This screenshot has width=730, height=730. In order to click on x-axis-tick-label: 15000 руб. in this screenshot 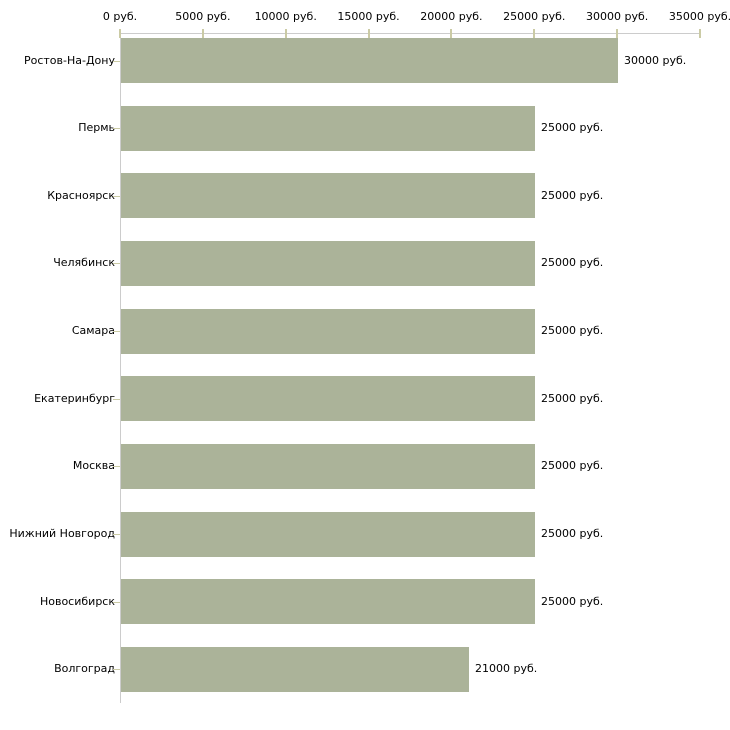, I will do `click(368, 16)`.